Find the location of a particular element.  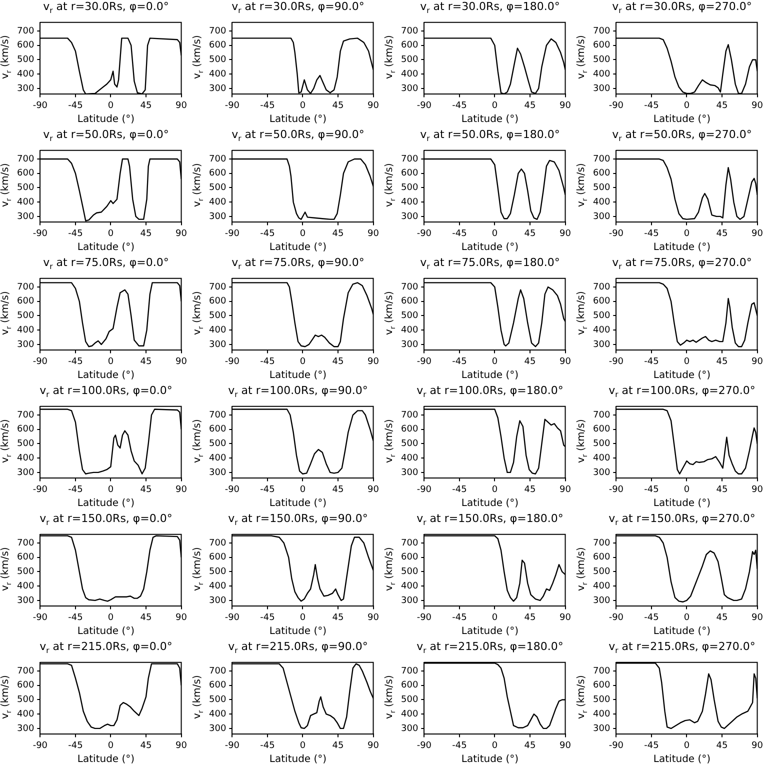

chart-title: v$_{r}$ at r=50.0Rs, φ=180.0° is located at coordinates (490, 136).